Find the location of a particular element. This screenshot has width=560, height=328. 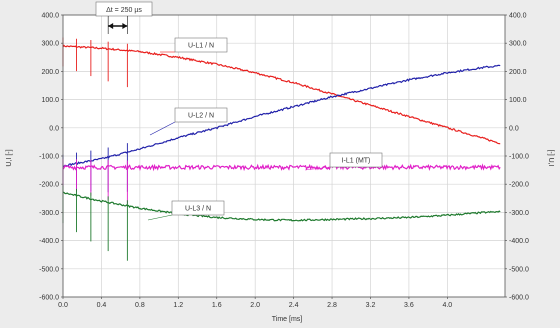

annotation-label: U-L2 / N is located at coordinates (201, 116).